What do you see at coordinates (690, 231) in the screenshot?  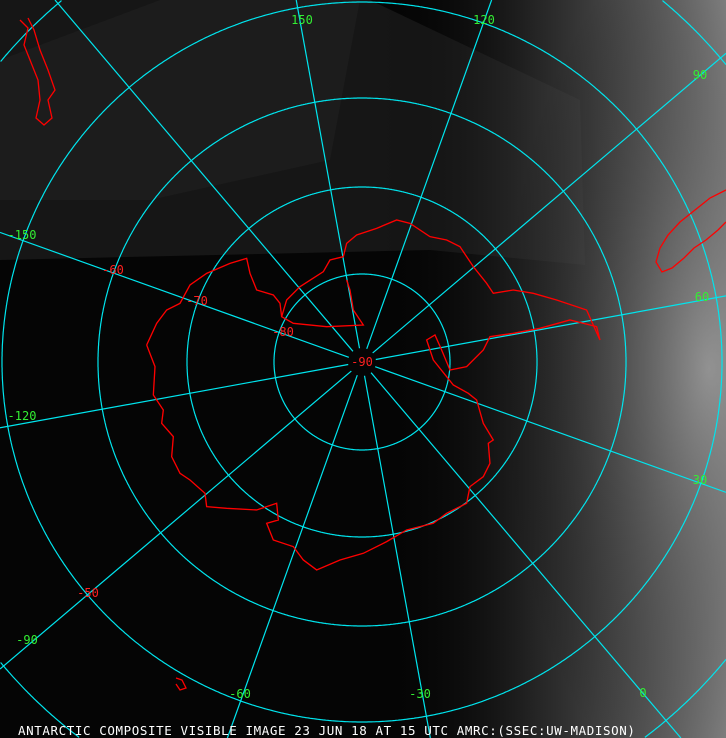 I see `south-america-coastline` at bounding box center [690, 231].